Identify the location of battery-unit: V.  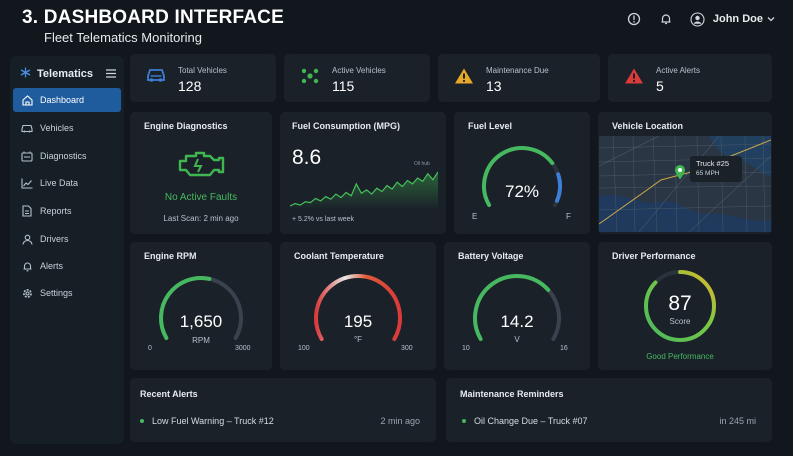
(517, 339).